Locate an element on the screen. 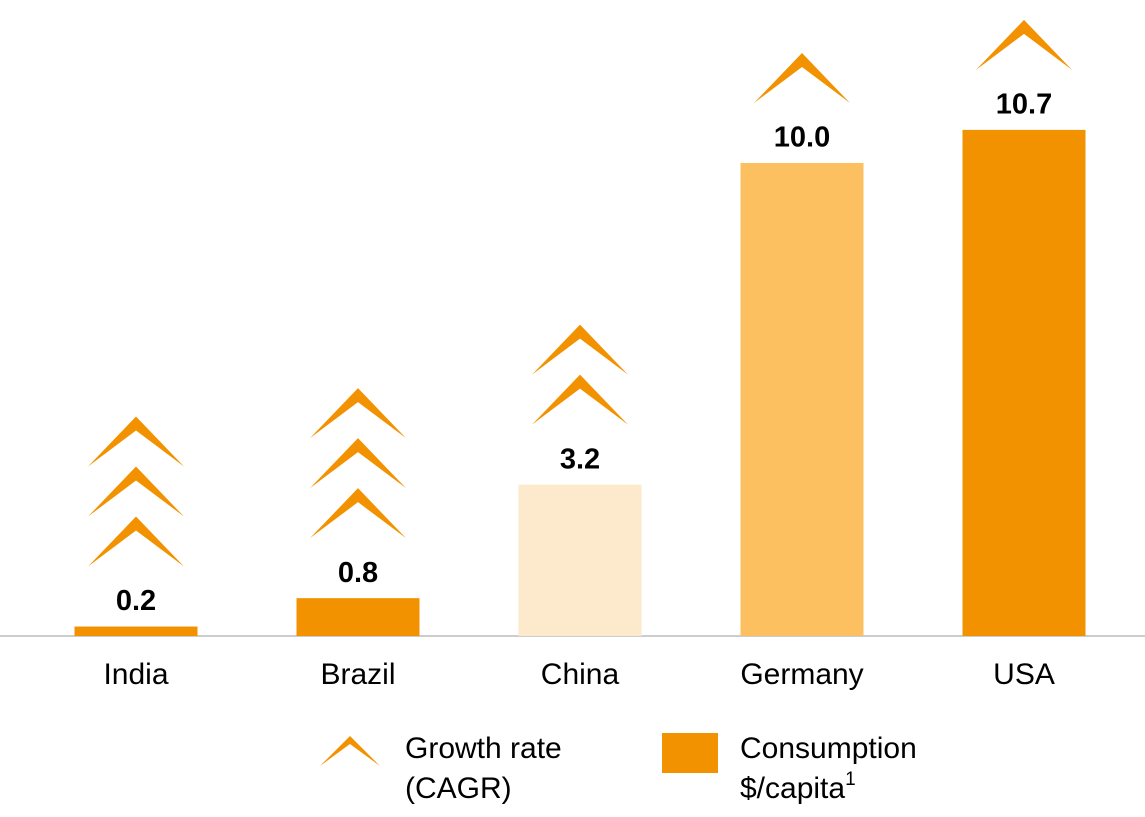  value-label: 3.2 is located at coordinates (580, 459).